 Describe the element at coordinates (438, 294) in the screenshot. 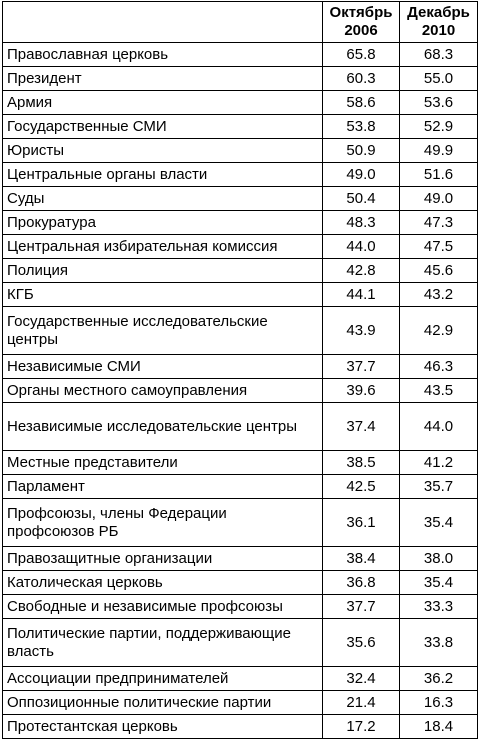

I see `value-2010: 43.2` at that location.